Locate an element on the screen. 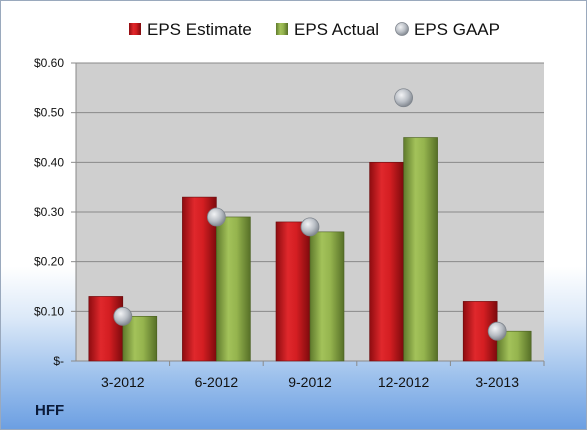 This screenshot has height=431, width=587. x-tick-label: 12-2012 is located at coordinates (404, 382).